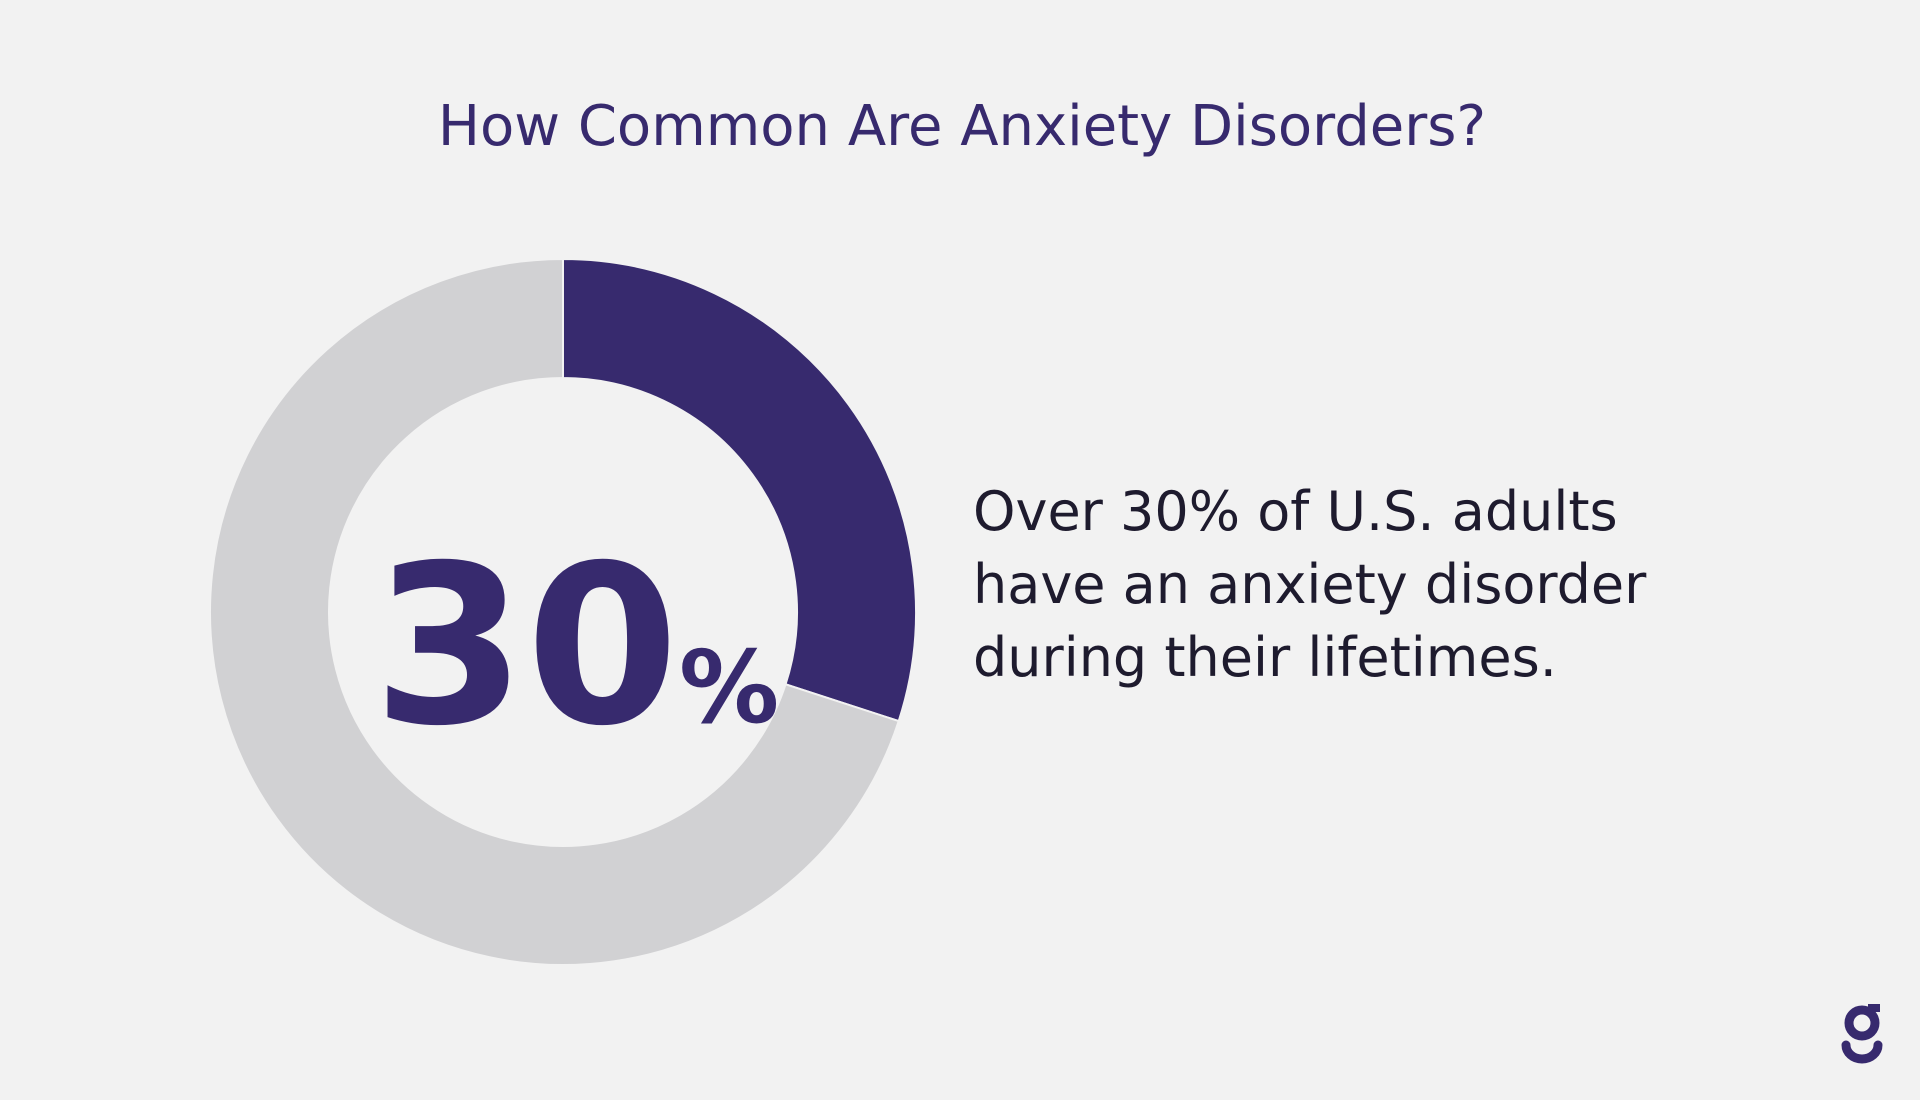 This screenshot has width=1920, height=1100. I want to click on logo, so click(1862, 1034).